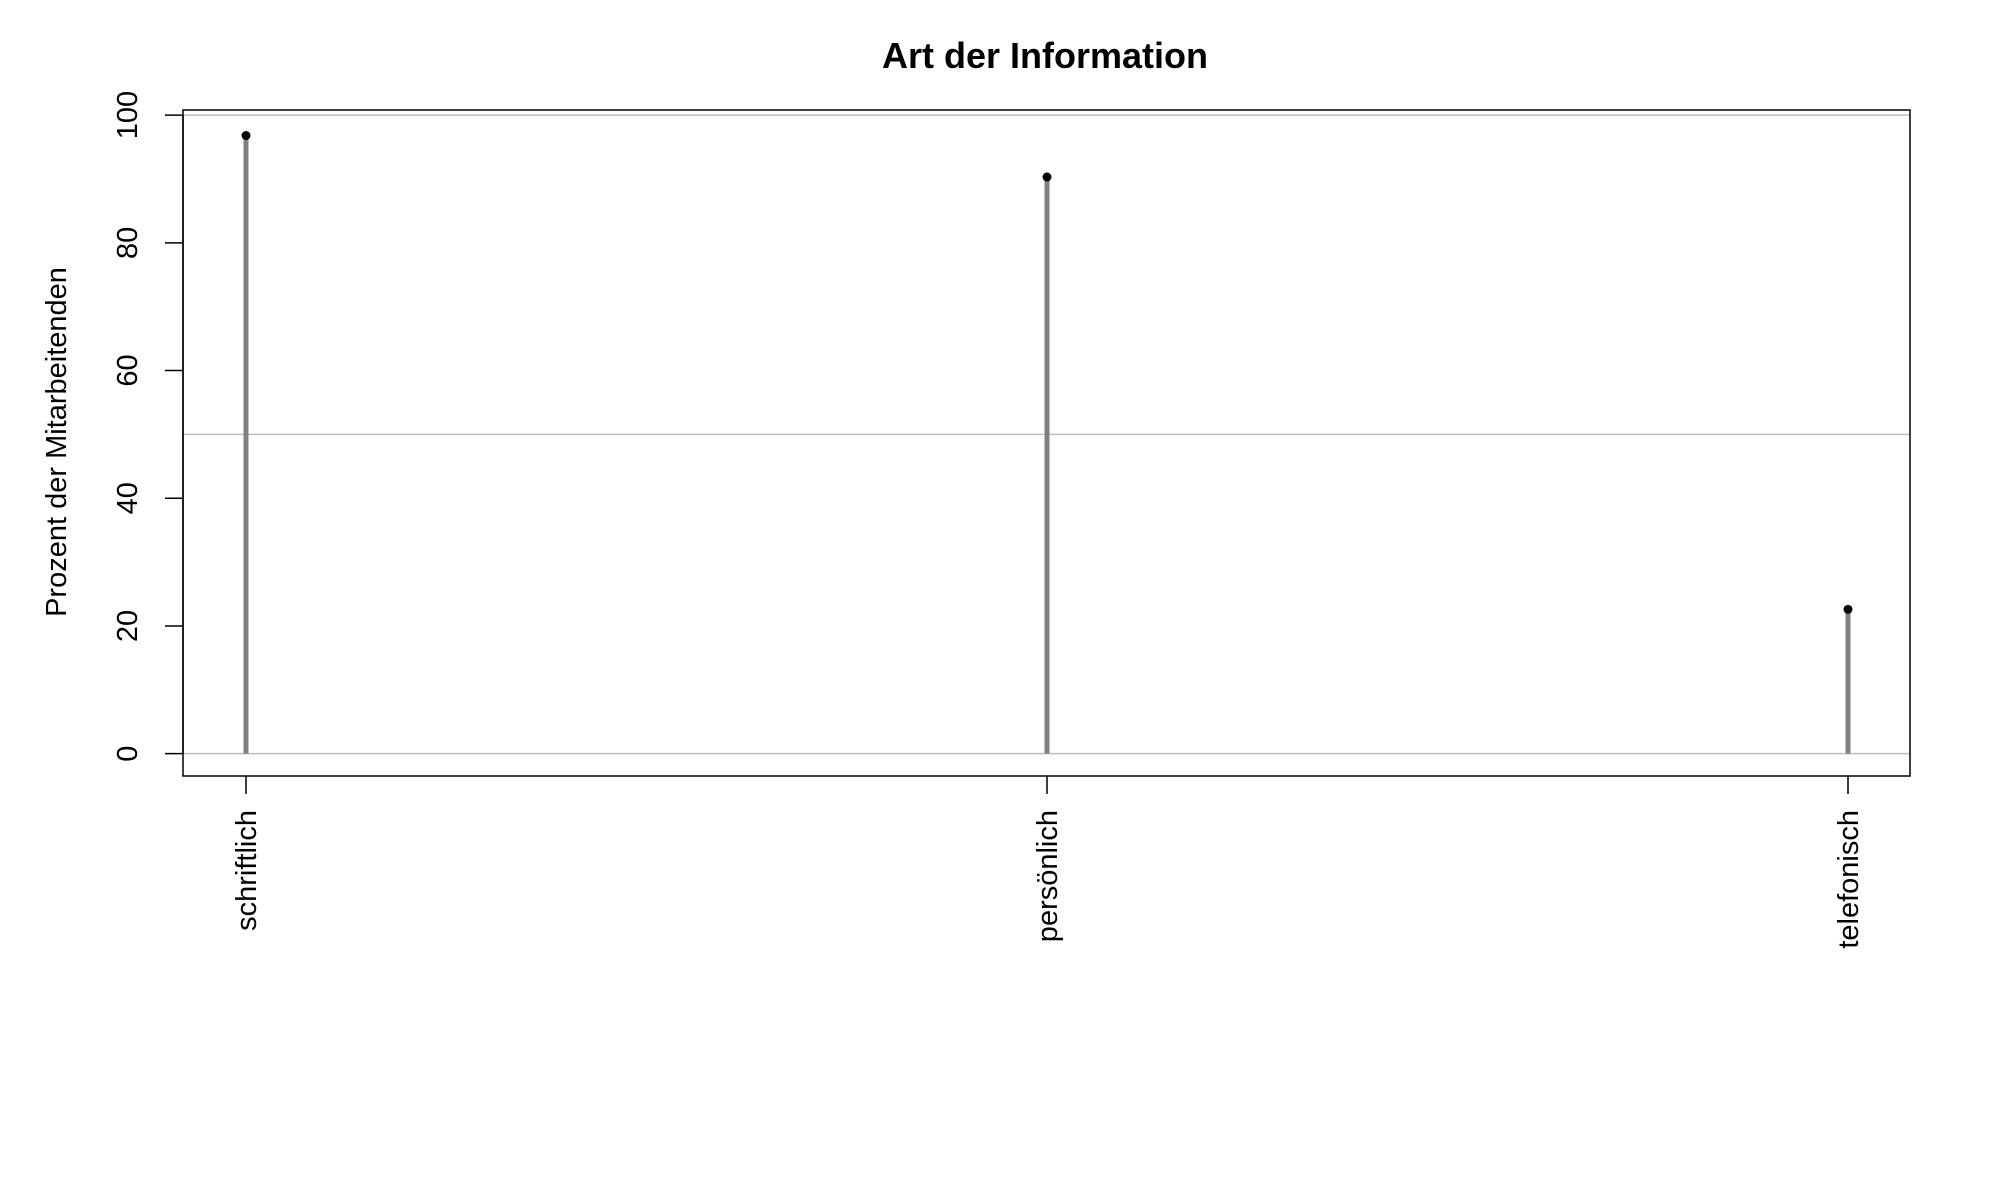 The image size is (2000, 1200). Describe the element at coordinates (247, 870) in the screenshot. I see `x-tick-label: schriftlich` at that location.